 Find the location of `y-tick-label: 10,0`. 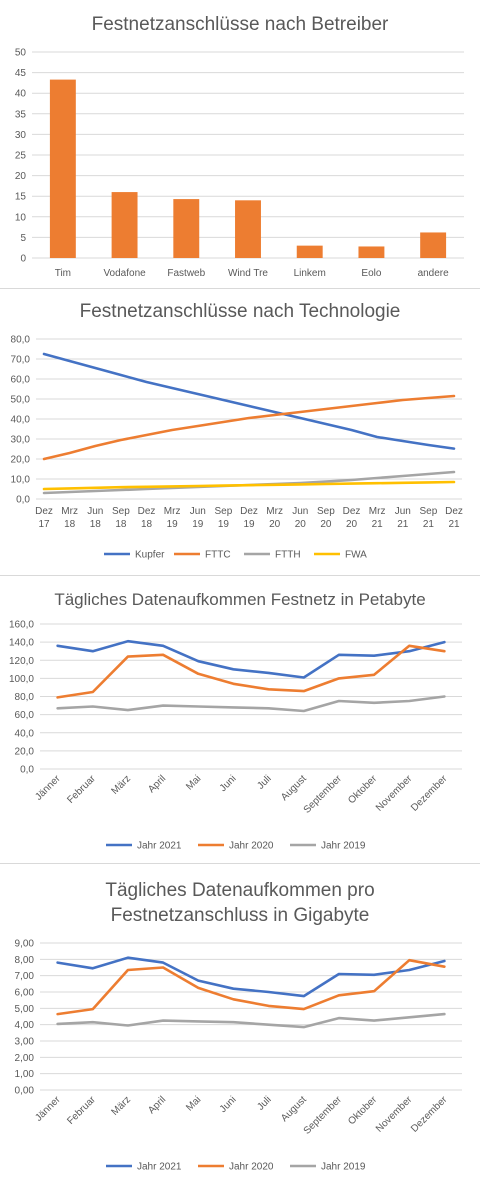

y-tick-label: 10,0 is located at coordinates (21, 480).